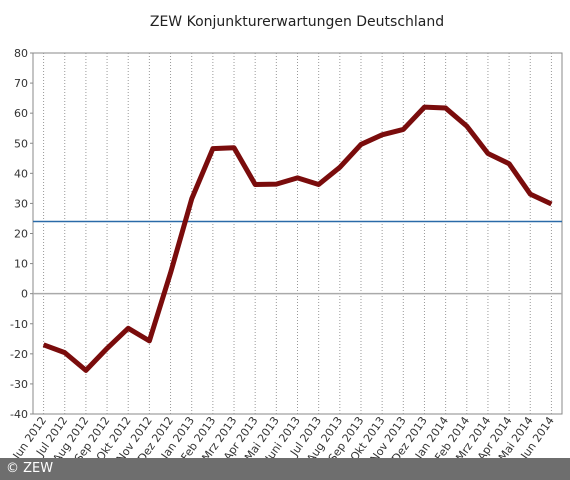  What do you see at coordinates (21, 143) in the screenshot?
I see `y-tick-label: 50` at bounding box center [21, 143].